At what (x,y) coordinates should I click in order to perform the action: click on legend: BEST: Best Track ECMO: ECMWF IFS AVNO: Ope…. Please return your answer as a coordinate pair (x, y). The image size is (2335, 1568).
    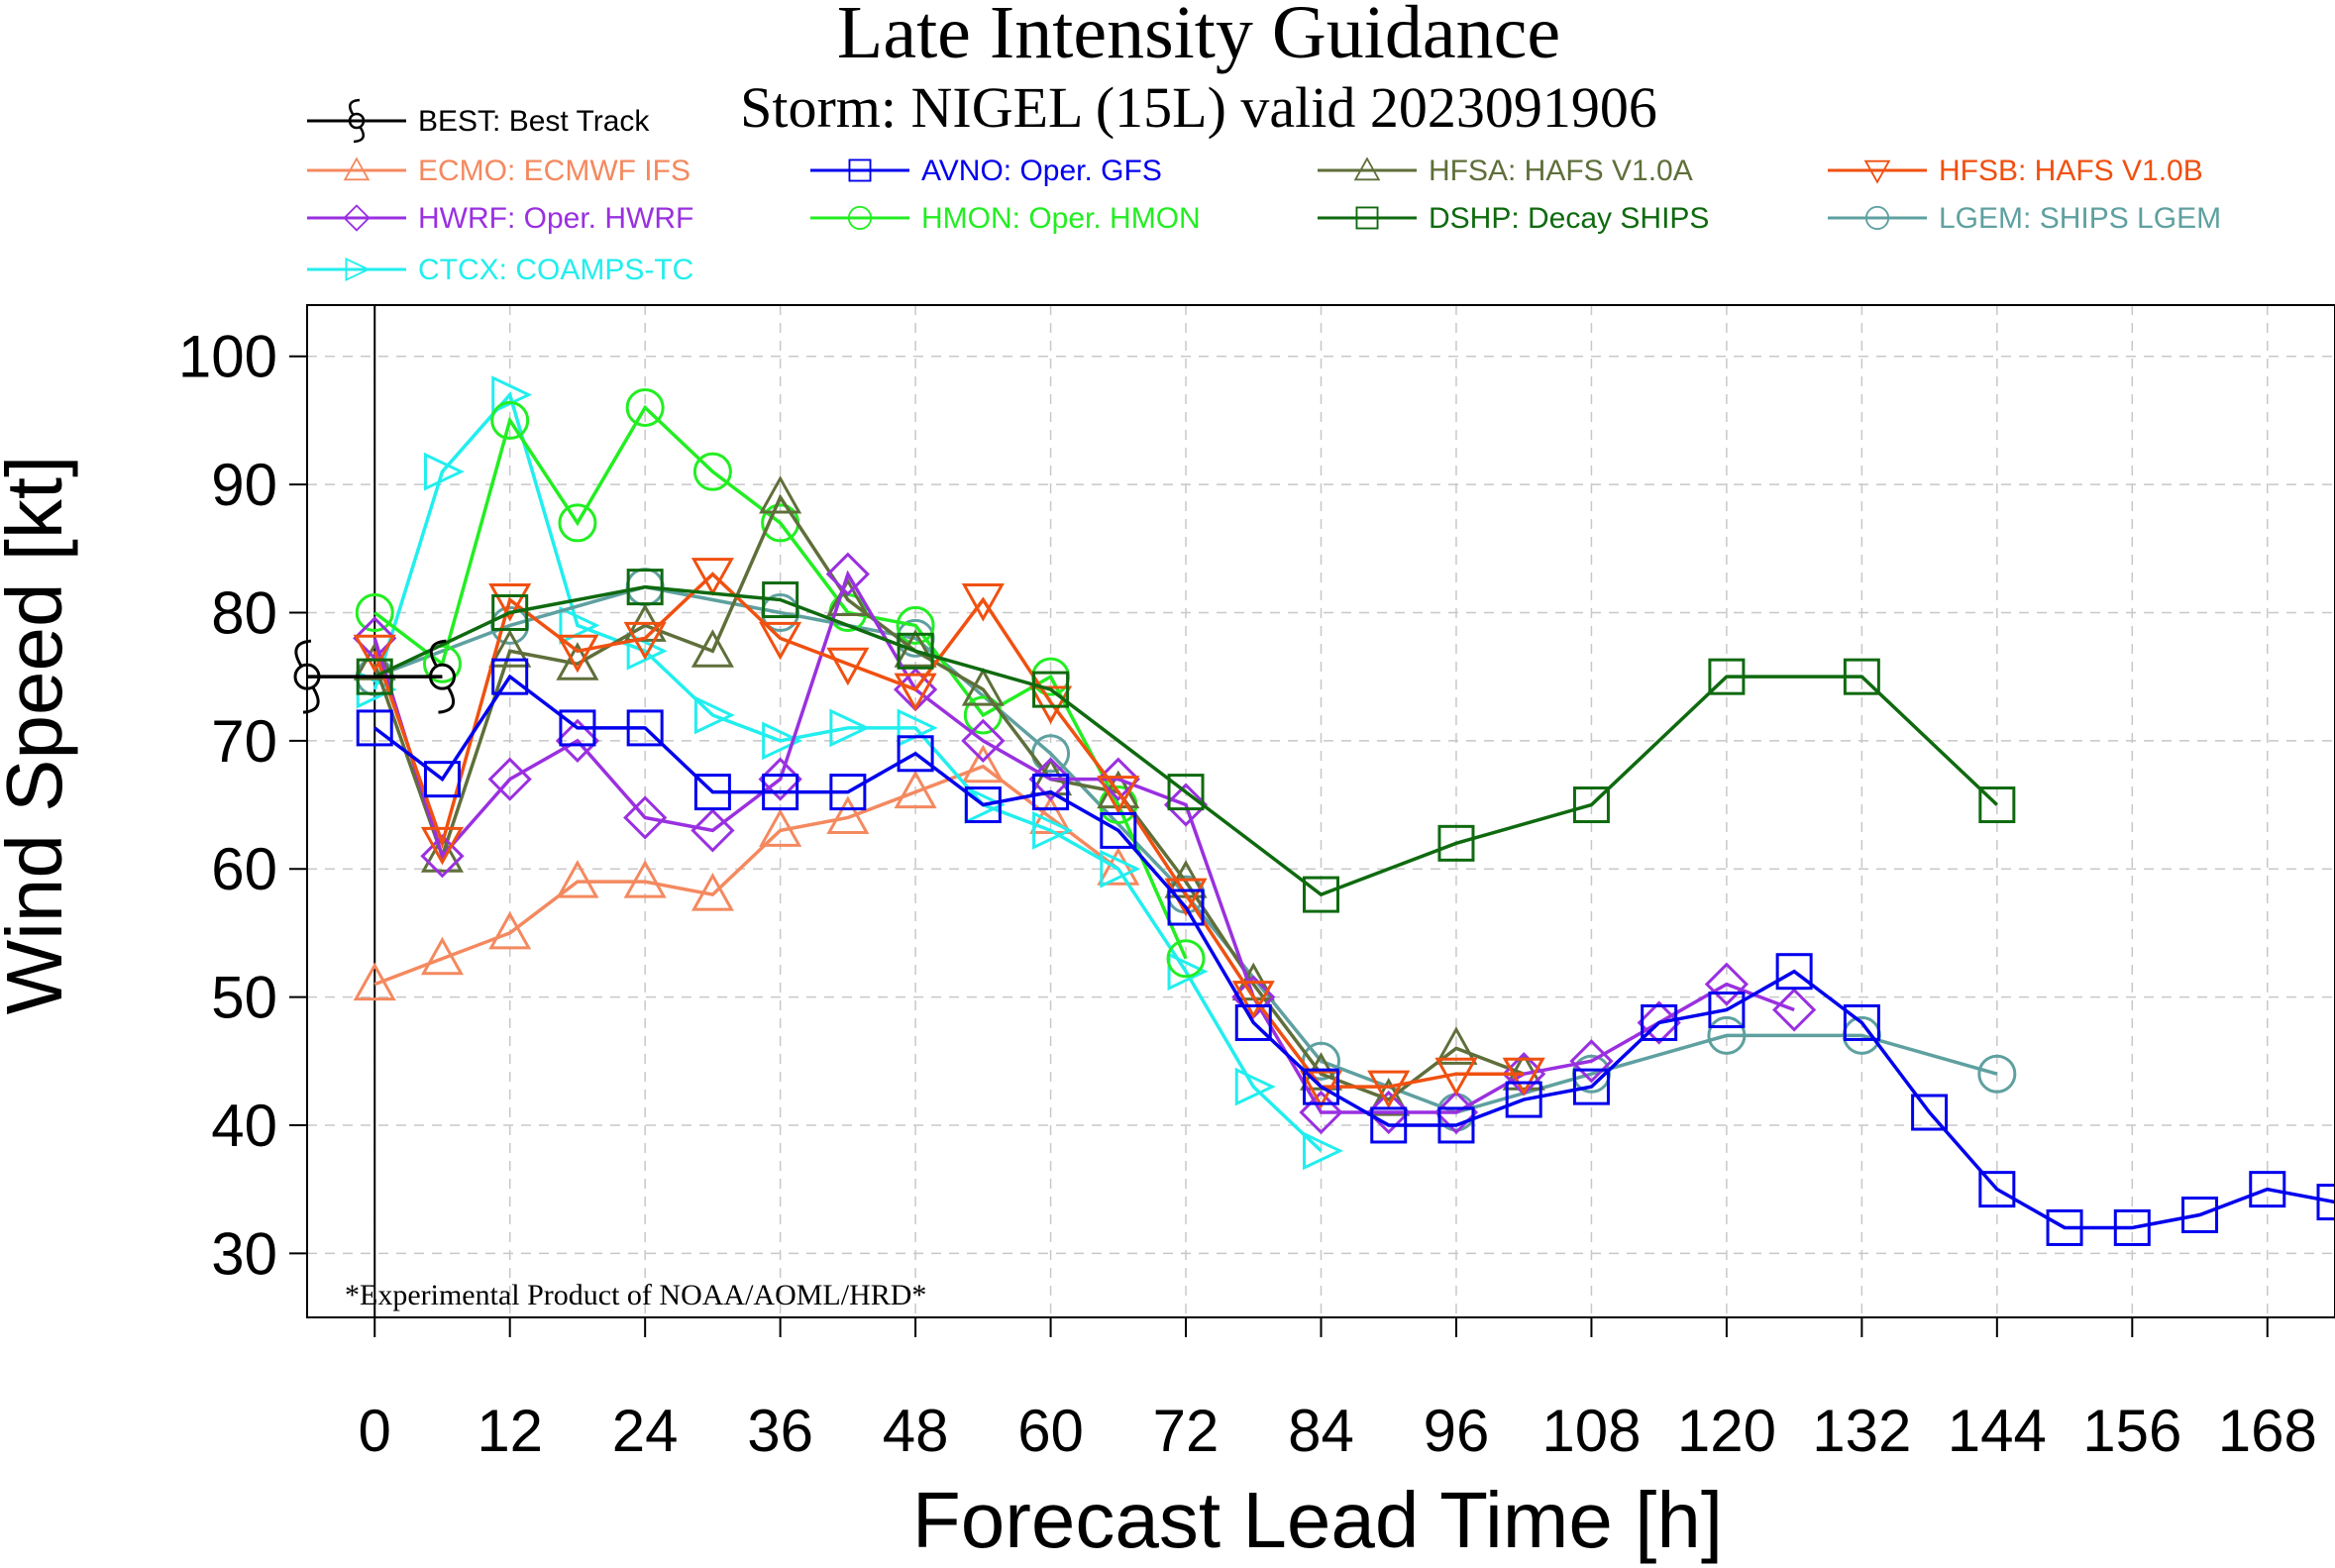
    Looking at the image, I should click on (1264, 192).